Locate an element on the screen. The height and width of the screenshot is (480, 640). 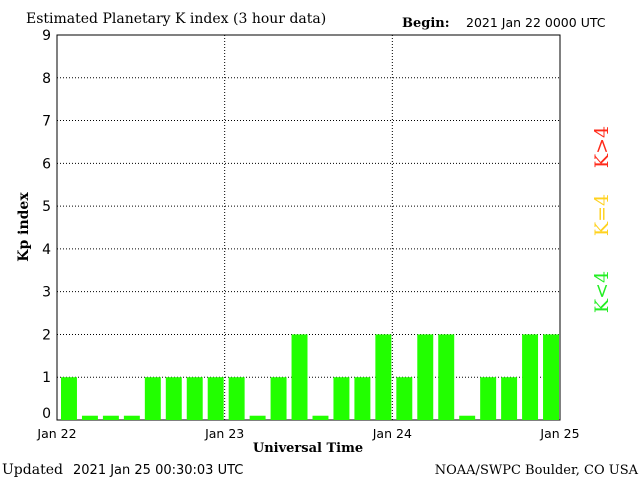
legend-k-less-4: K<4 is located at coordinates (602, 292).